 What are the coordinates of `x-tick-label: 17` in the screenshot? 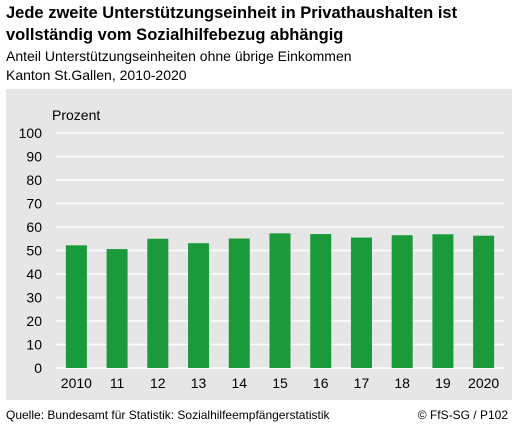 It's located at (362, 383).